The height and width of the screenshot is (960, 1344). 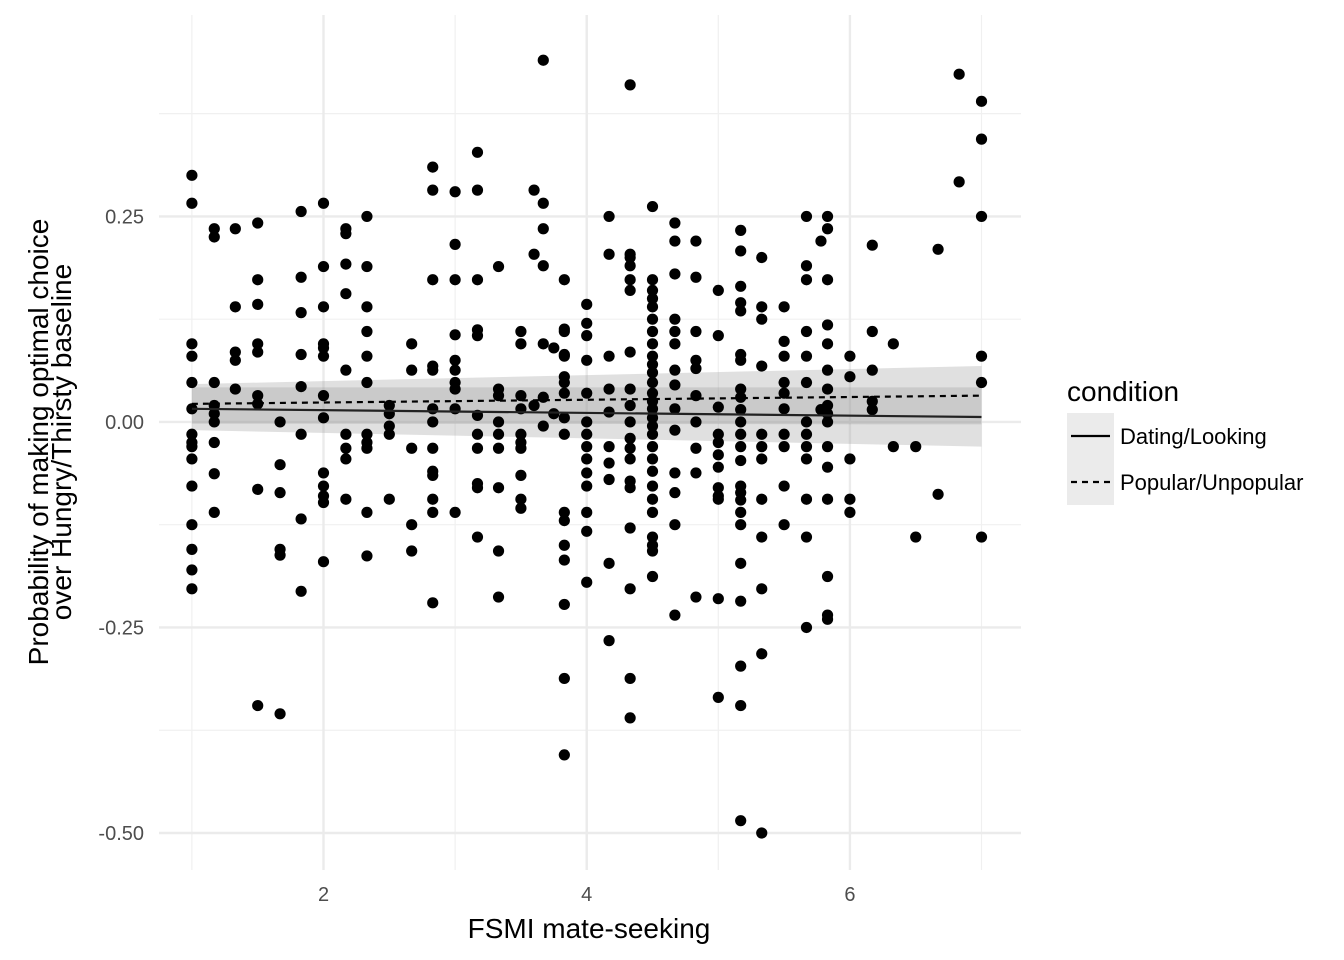 I want to click on y-tick-label: 0.25, so click(x=124, y=217).